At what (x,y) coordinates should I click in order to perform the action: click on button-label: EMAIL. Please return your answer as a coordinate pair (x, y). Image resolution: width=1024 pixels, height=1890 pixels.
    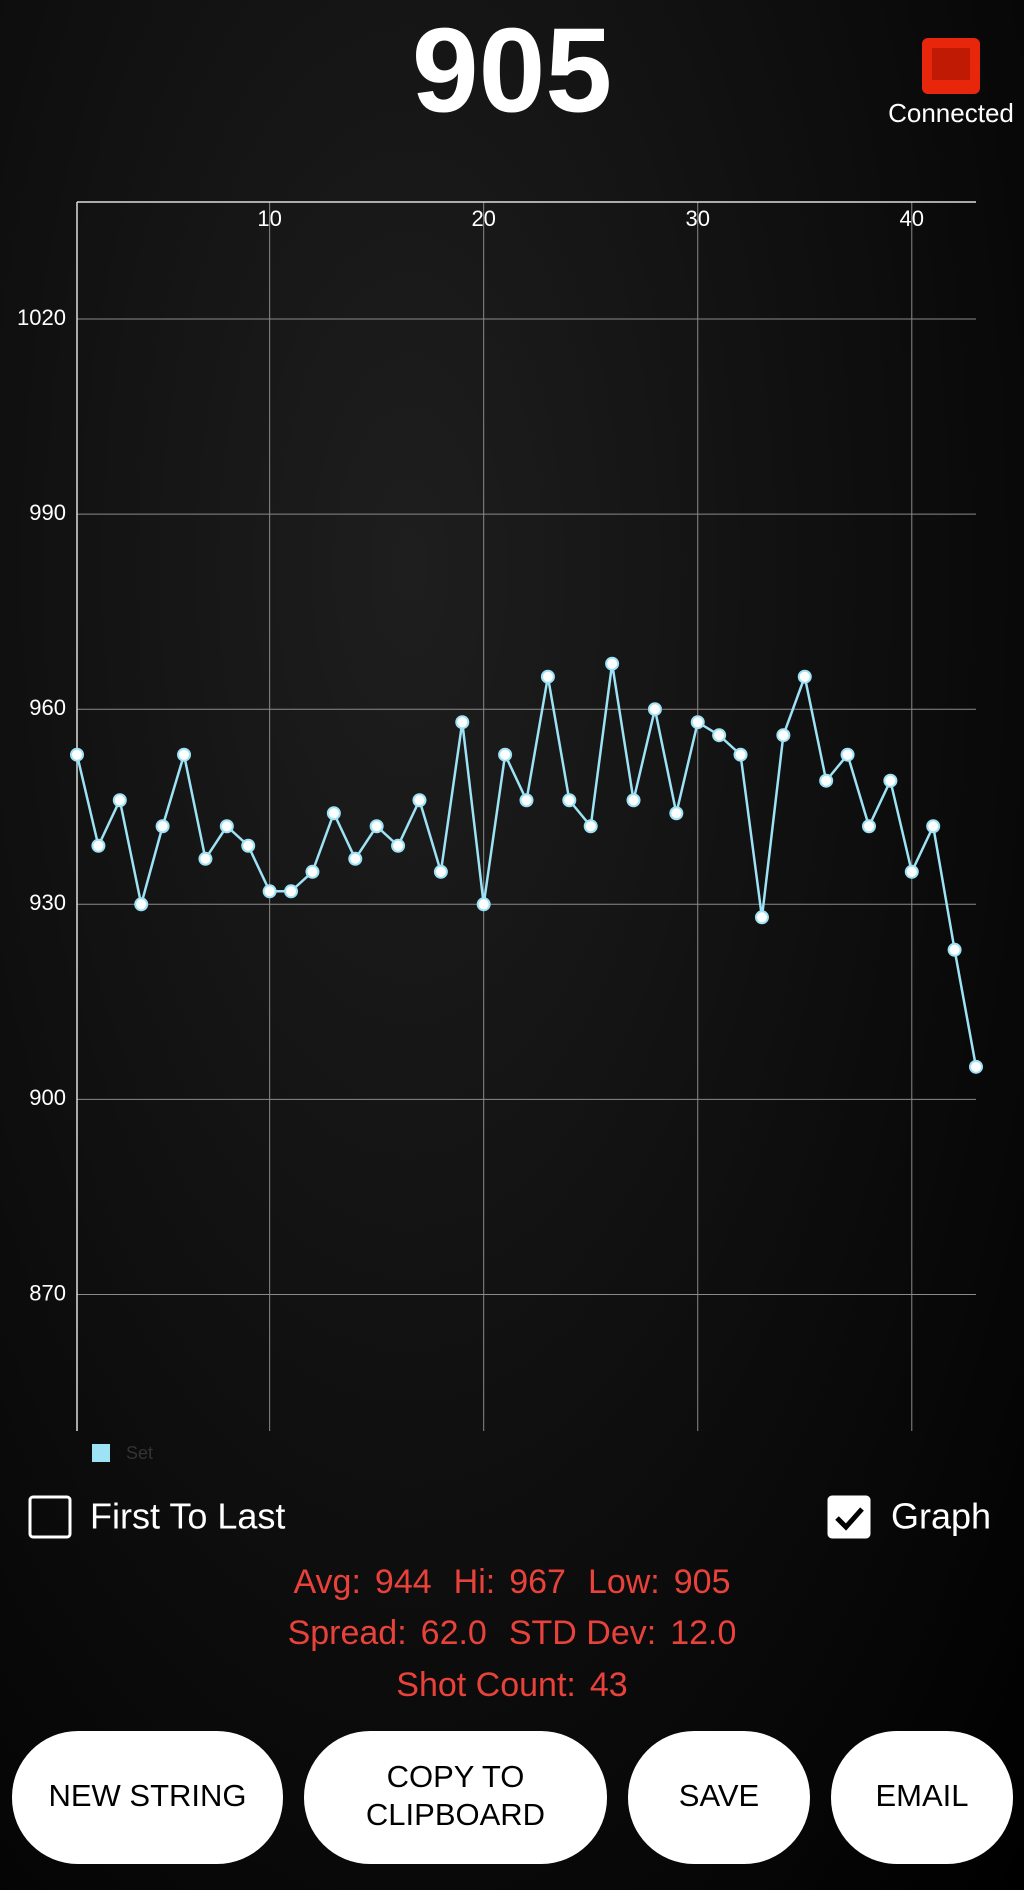
    Looking at the image, I should click on (921, 1795).